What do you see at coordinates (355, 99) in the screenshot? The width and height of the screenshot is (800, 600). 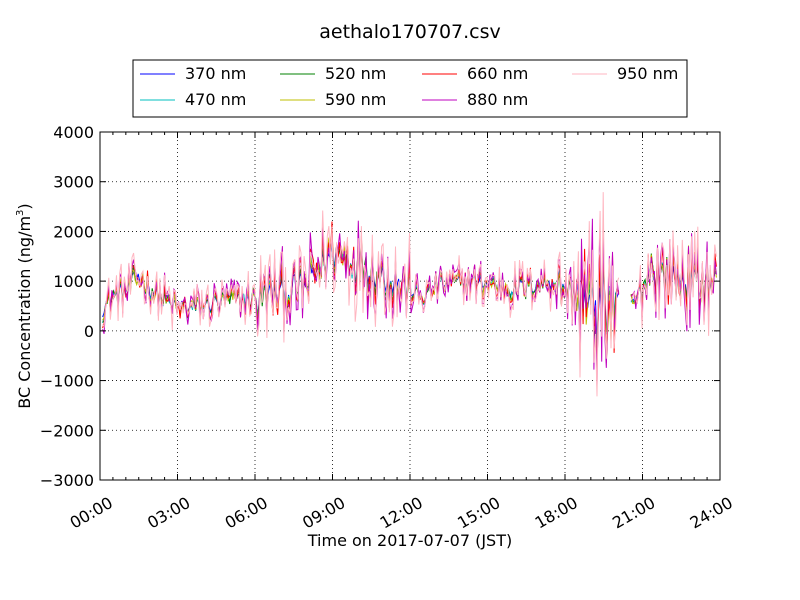 I see `legend-label: 590 nm` at bounding box center [355, 99].